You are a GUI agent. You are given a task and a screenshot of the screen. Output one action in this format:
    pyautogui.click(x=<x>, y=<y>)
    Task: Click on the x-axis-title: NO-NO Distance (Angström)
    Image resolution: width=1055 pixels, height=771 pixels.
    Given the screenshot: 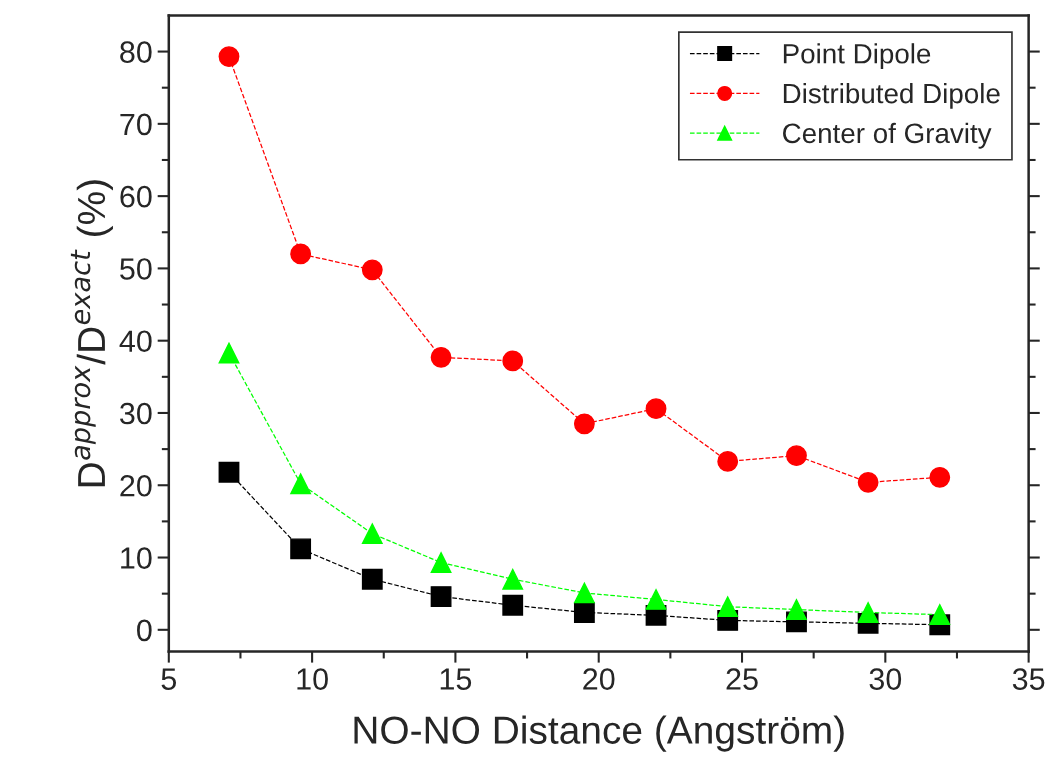 What is the action you would take?
    pyautogui.click(x=599, y=733)
    